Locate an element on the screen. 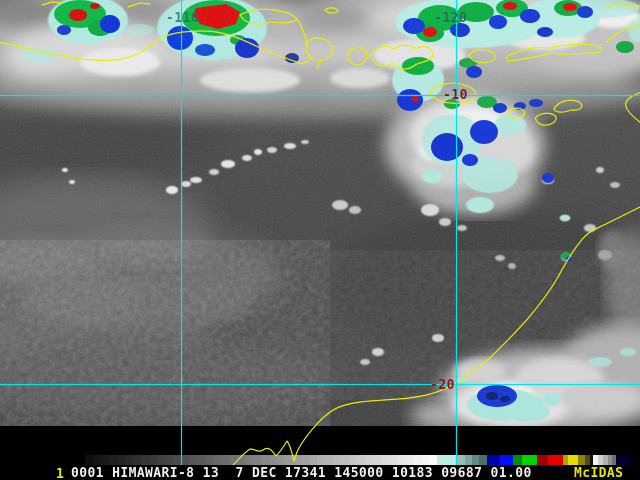 The height and width of the screenshot is (480, 640). no-data-strip is located at coordinates (320, 440).